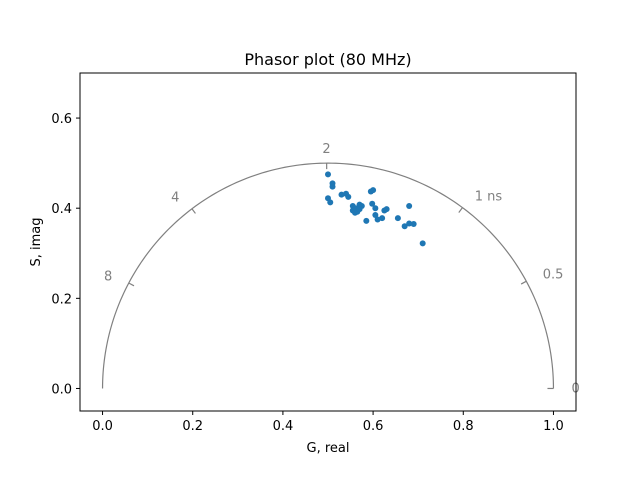  What do you see at coordinates (61, 389) in the screenshot?
I see `y-tick-label: 0.0` at bounding box center [61, 389].